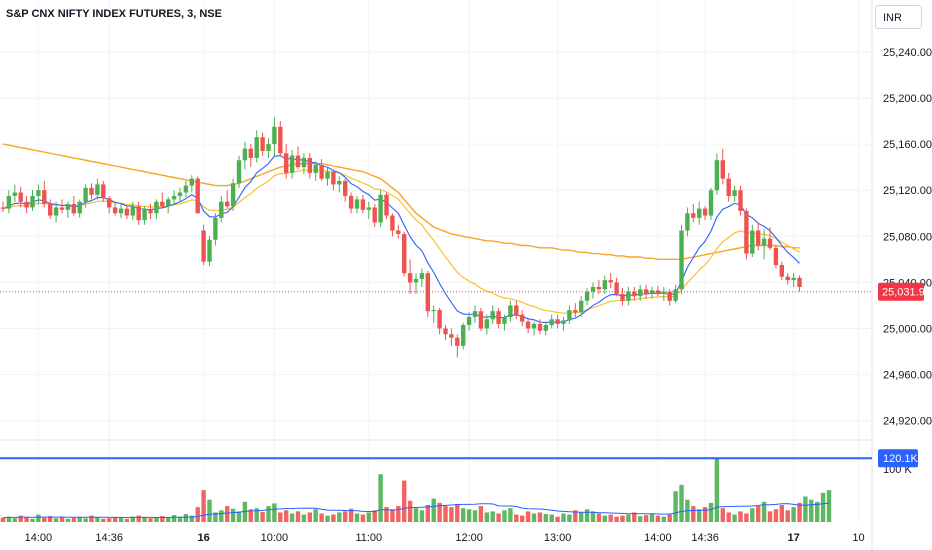 This screenshot has height=550, width=932. What do you see at coordinates (114, 14) in the screenshot?
I see `chart-title: S&P CNX NIFTY INDEX FUTURES, 3, NSE` at bounding box center [114, 14].